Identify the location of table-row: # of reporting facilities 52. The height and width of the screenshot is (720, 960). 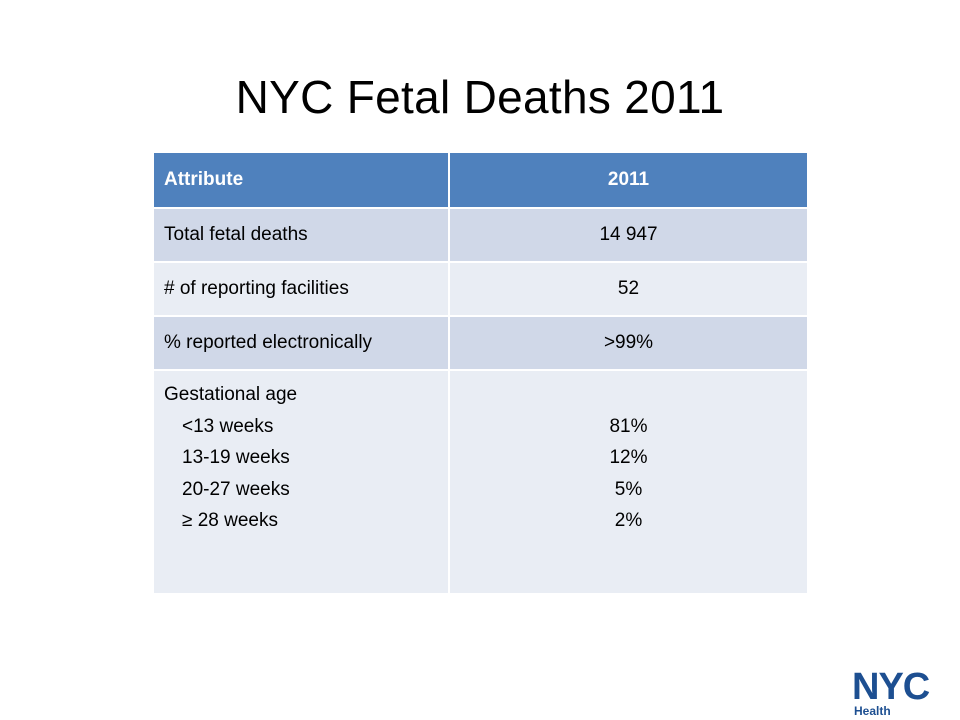
(480, 289).